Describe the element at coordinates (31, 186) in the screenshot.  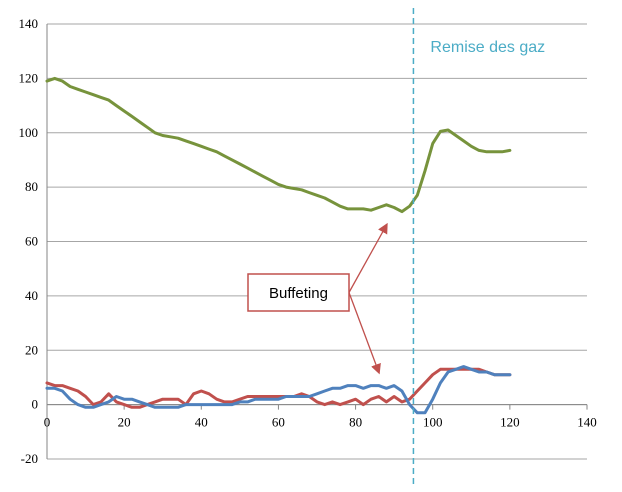
I see `y-tick-label-80: 80` at that location.